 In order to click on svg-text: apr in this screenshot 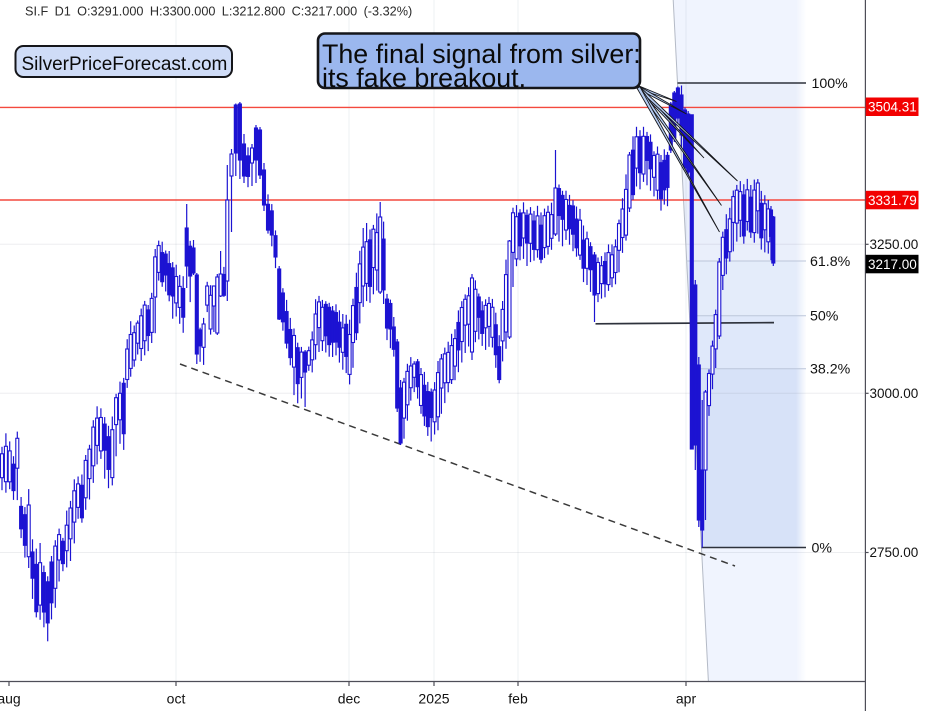, I will do `click(686, 699)`.